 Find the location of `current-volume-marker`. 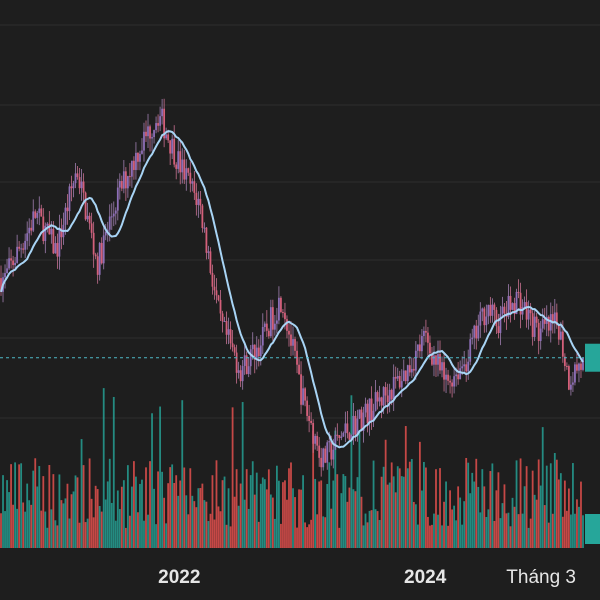

current-volume-marker is located at coordinates (592, 529).